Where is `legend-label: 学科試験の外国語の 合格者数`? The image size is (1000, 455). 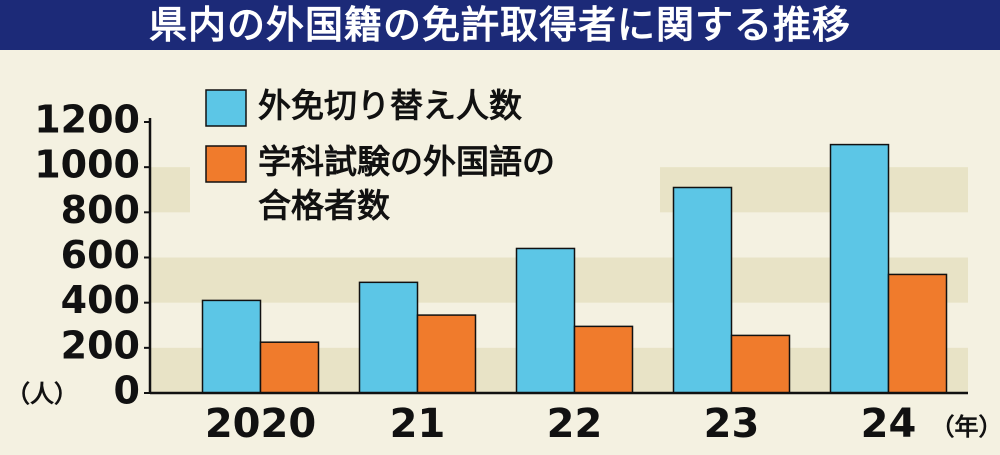 legend-label: 学科試験の外国語の 合格者数 is located at coordinates (406, 183).